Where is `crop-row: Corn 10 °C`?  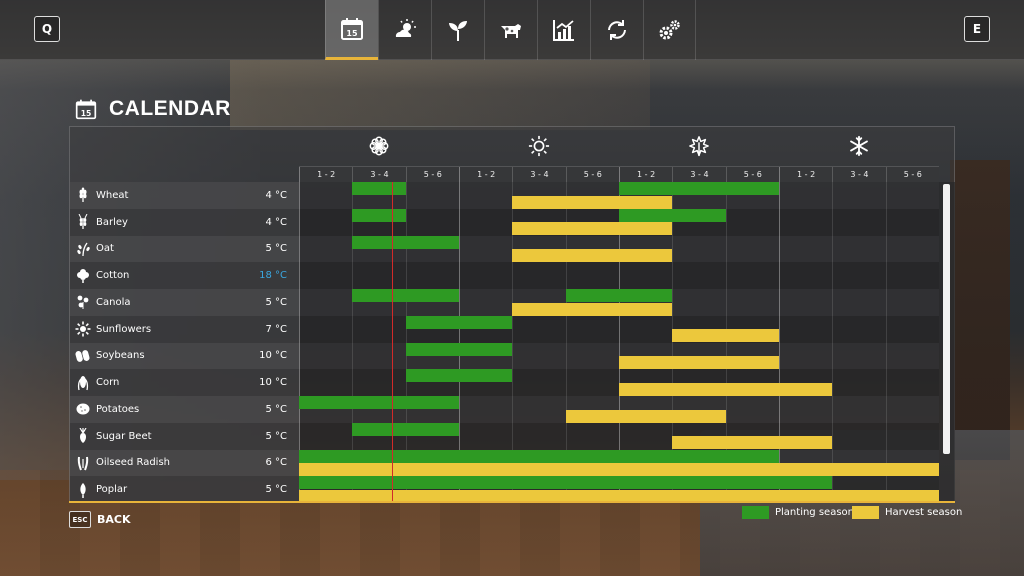
crop-row: Corn 10 °C is located at coordinates (504, 382).